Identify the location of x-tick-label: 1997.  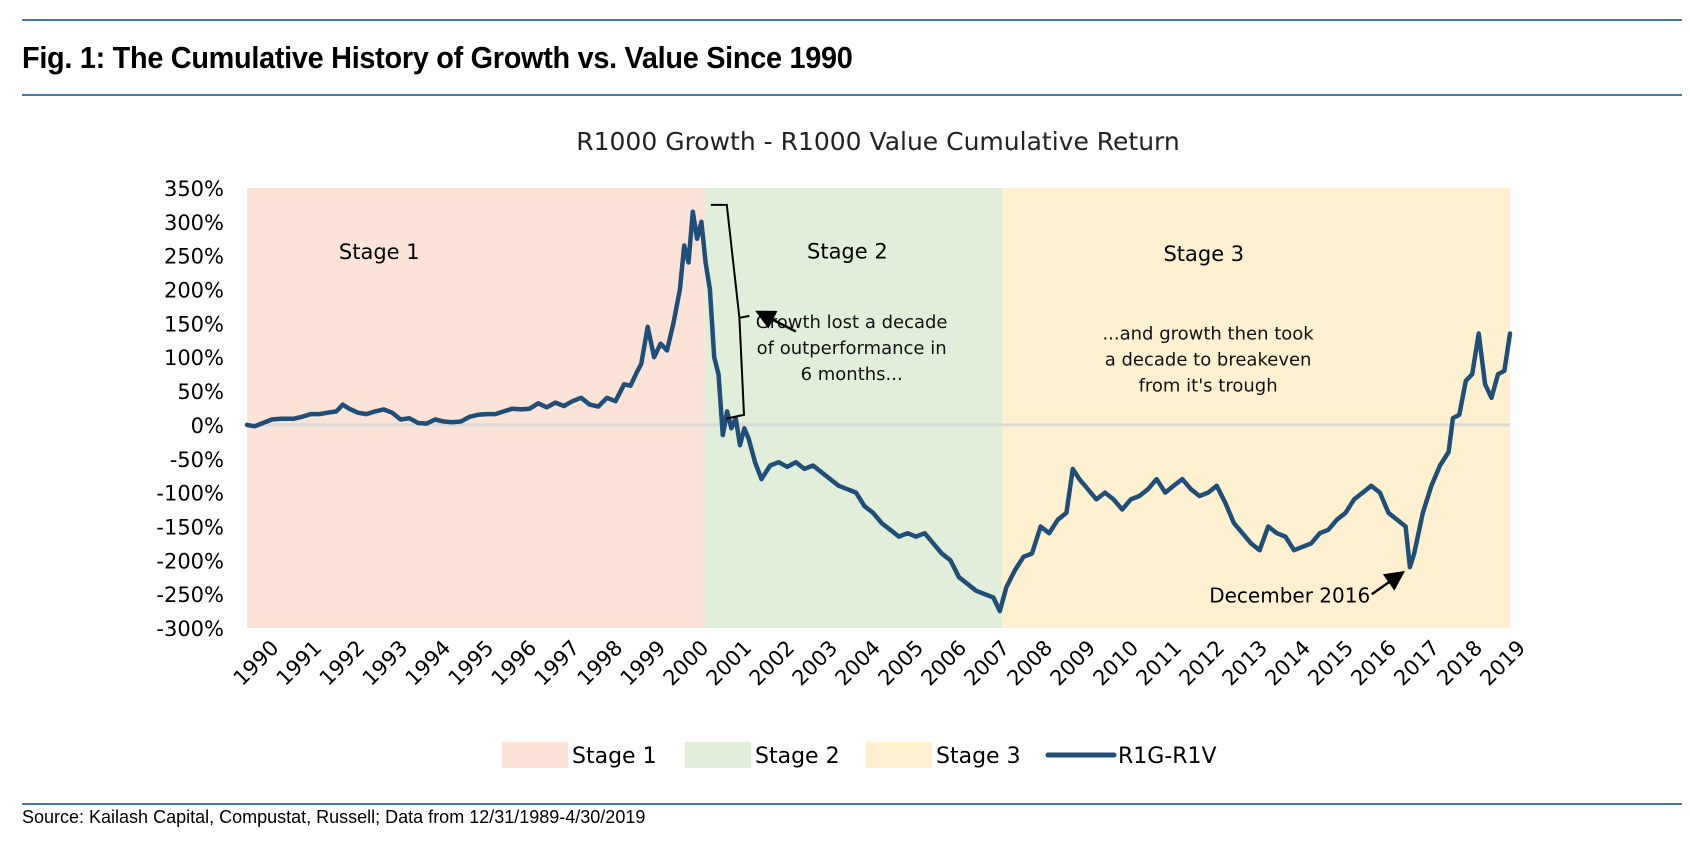
(557, 663).